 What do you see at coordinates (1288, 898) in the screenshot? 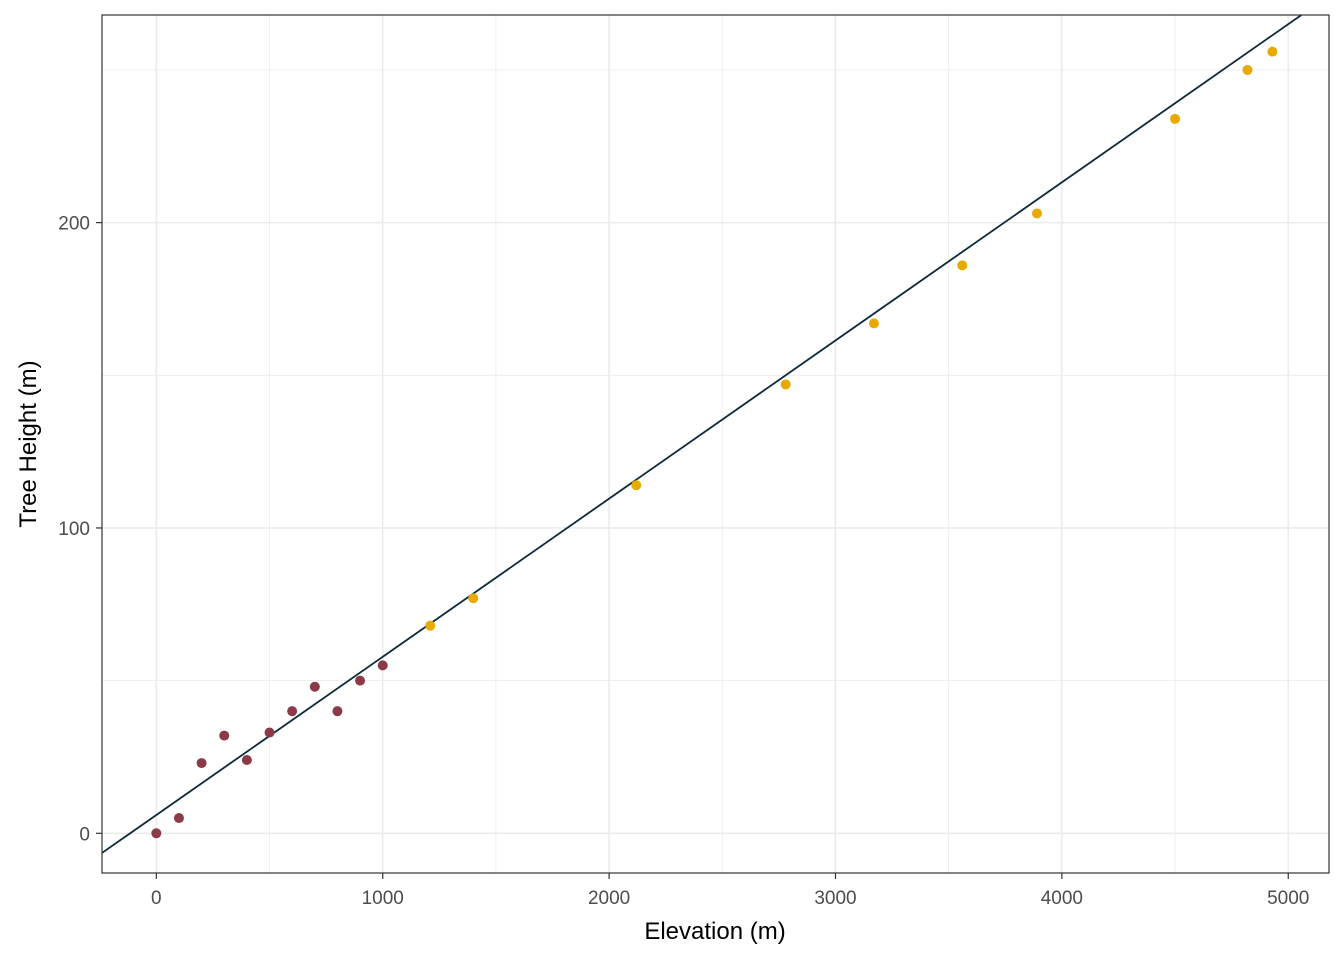
I see `x-tick-label: 5000` at bounding box center [1288, 898].